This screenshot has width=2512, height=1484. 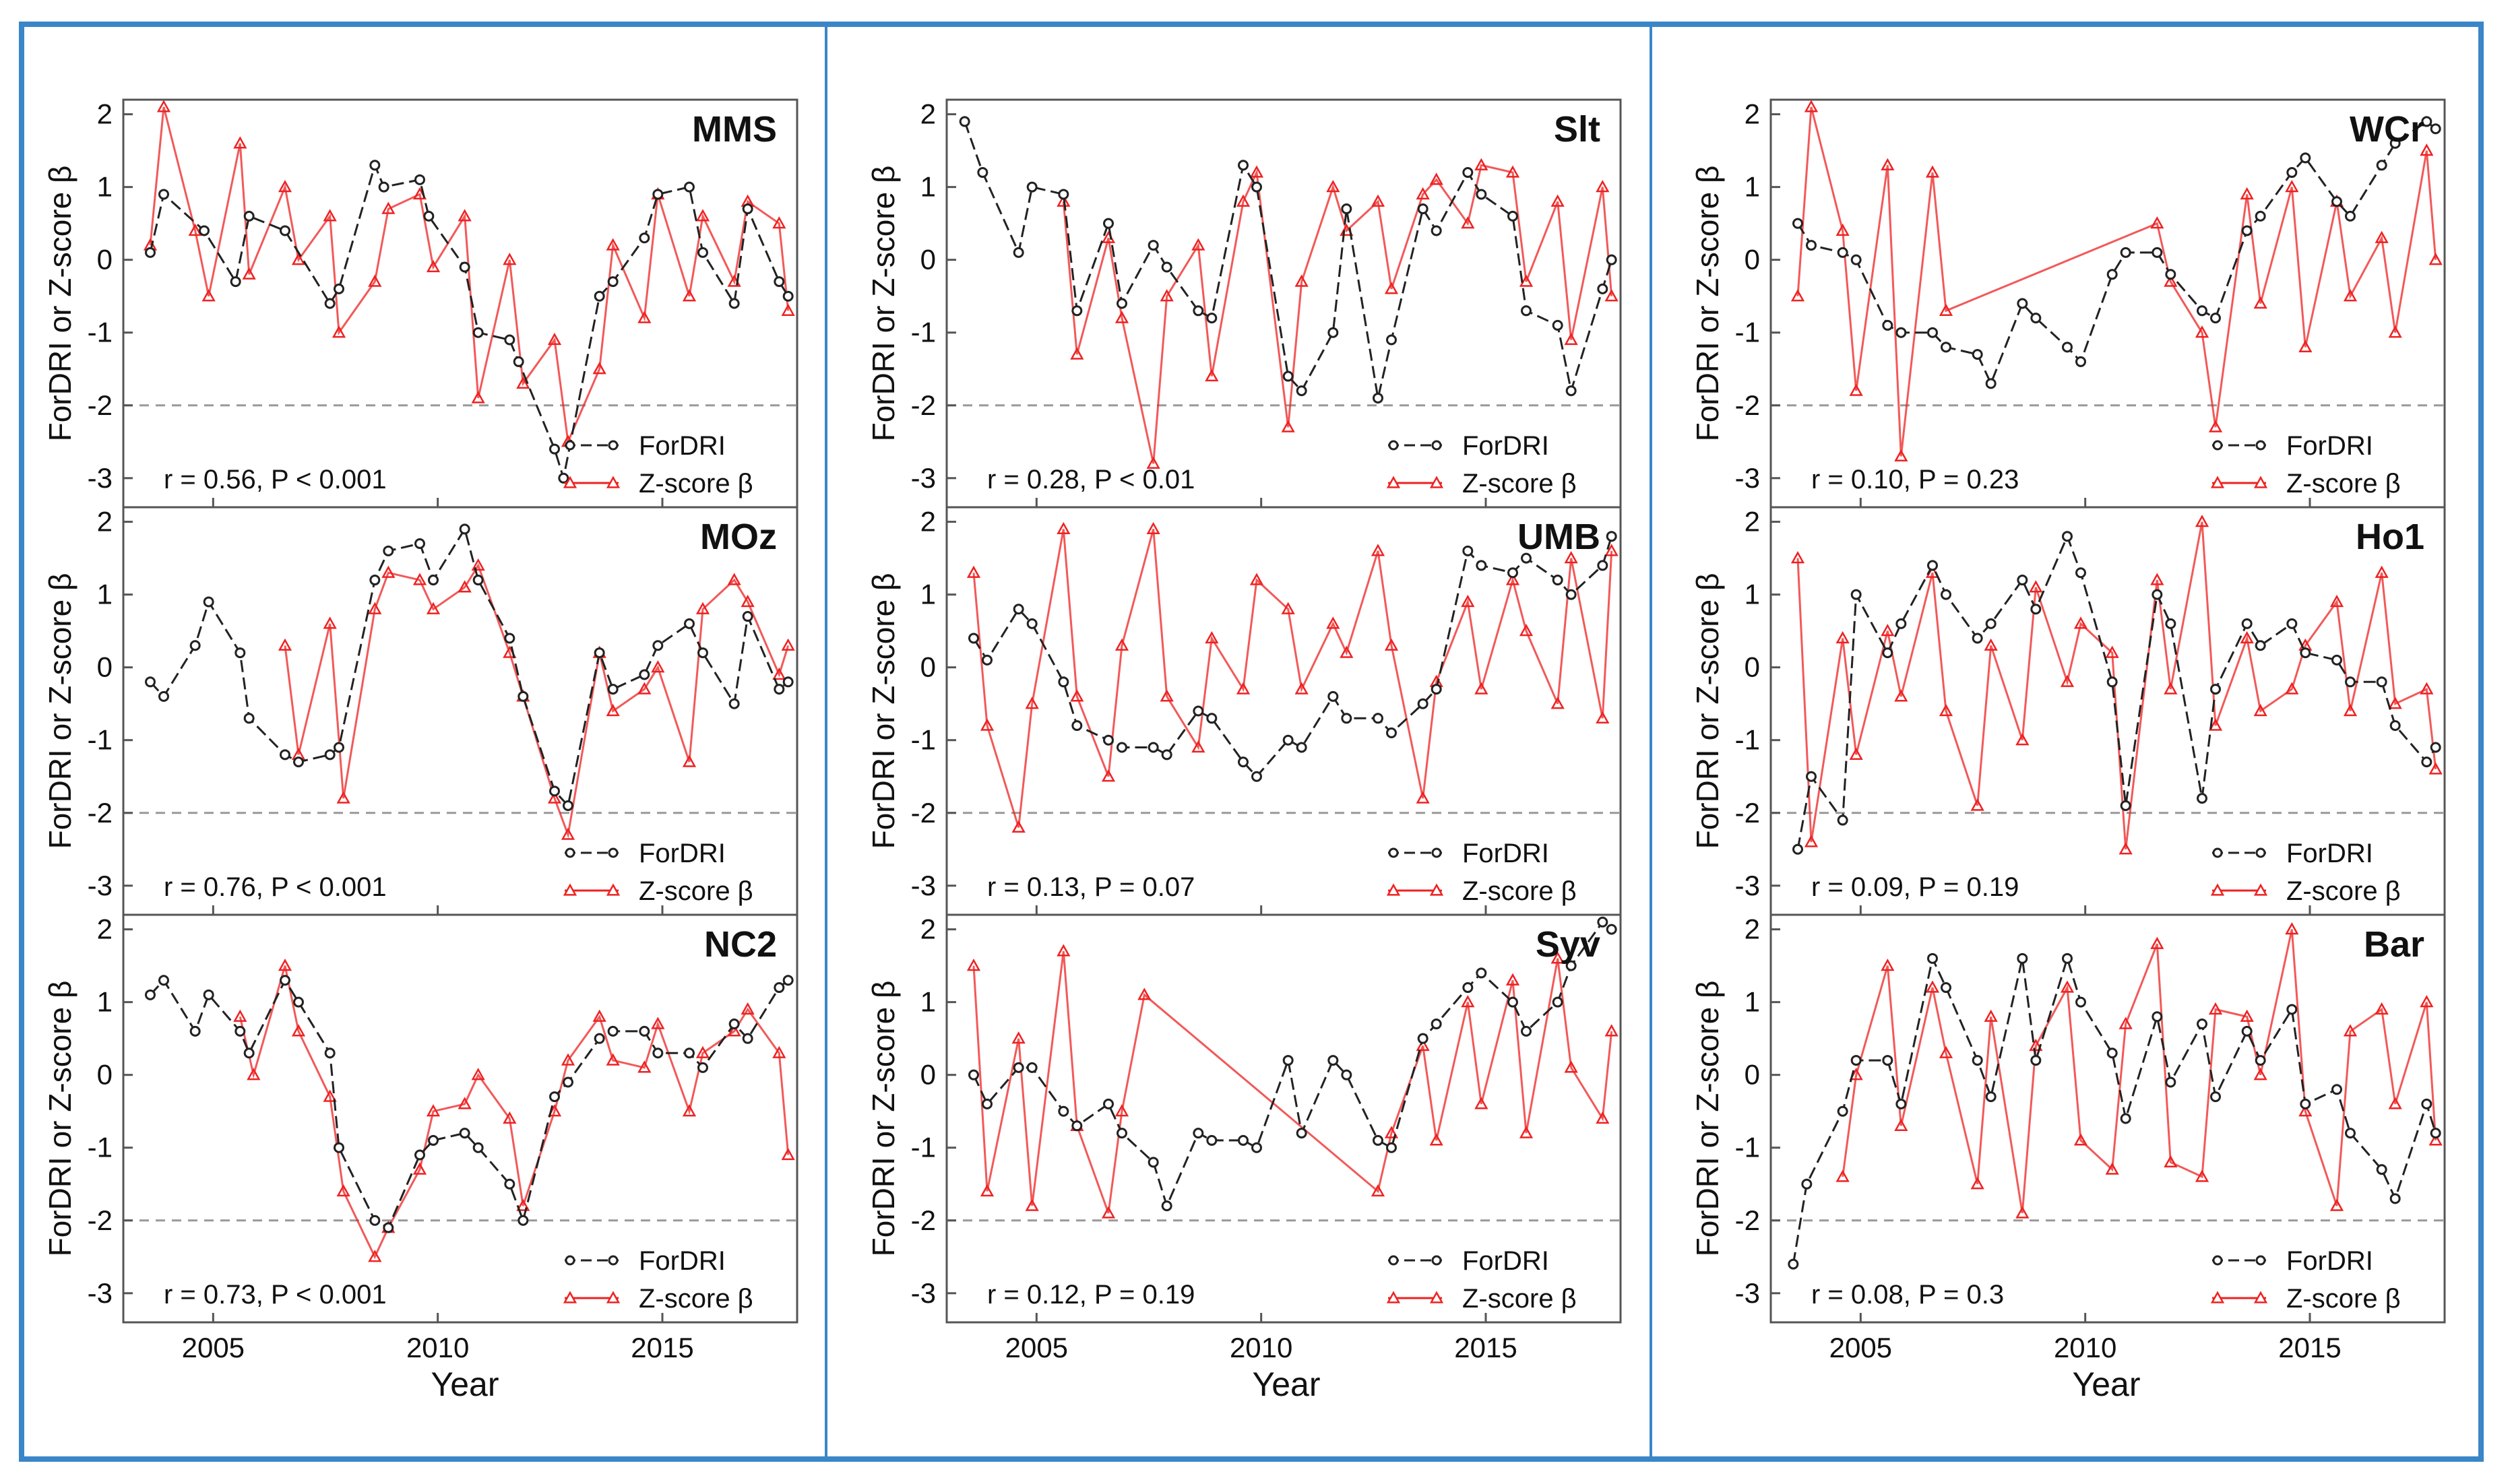 I want to click on x-axis-label-col3: Year, so click(x=2106, y=1384).